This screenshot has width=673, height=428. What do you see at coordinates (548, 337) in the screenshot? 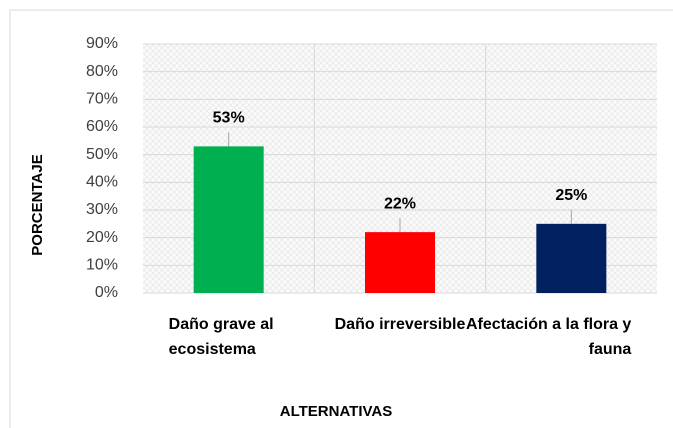
I see `x-tick-label: Afectación a la flora y fauna` at bounding box center [548, 337].